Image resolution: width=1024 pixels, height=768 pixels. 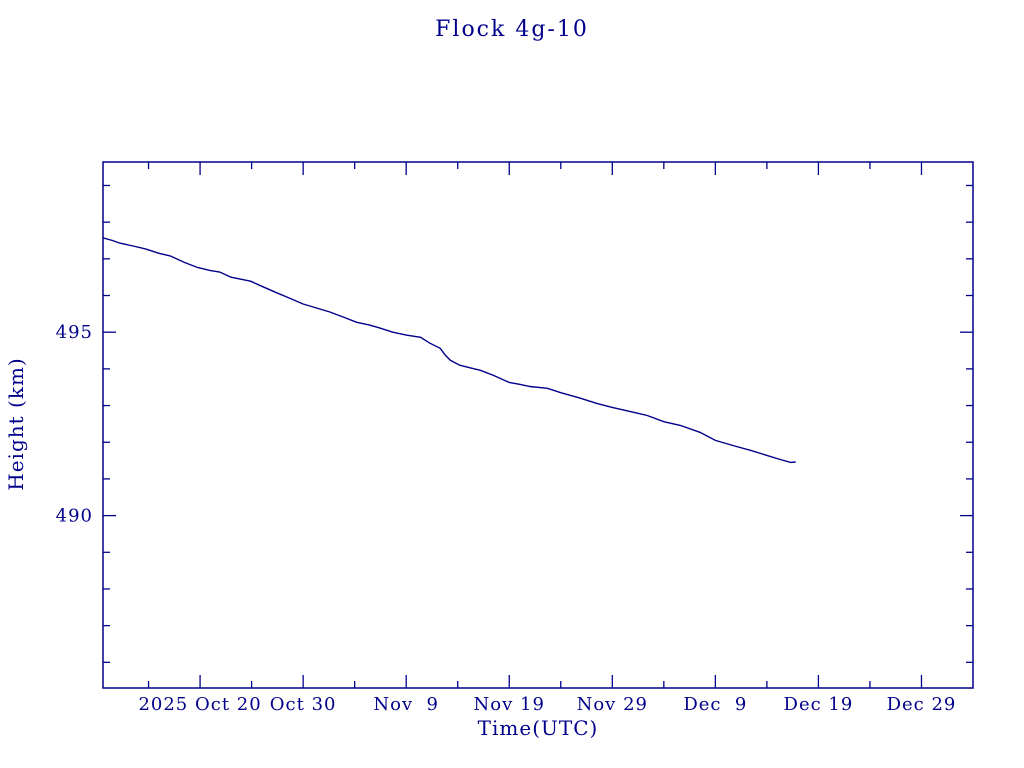 What do you see at coordinates (74, 516) in the screenshot?
I see `y-tick-label: 490` at bounding box center [74, 516].